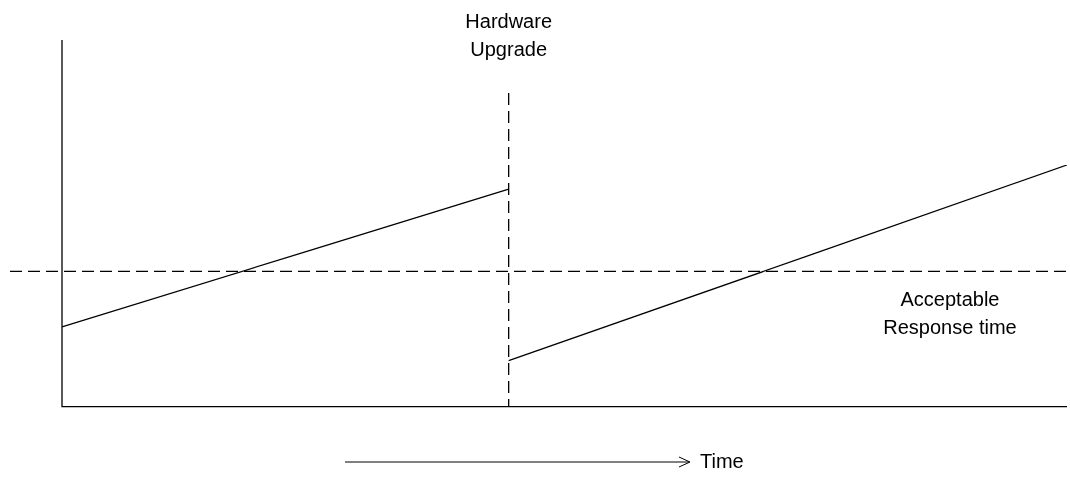 This screenshot has width=1070, height=484. What do you see at coordinates (722, 461) in the screenshot?
I see `x-axis-title: Time` at bounding box center [722, 461].